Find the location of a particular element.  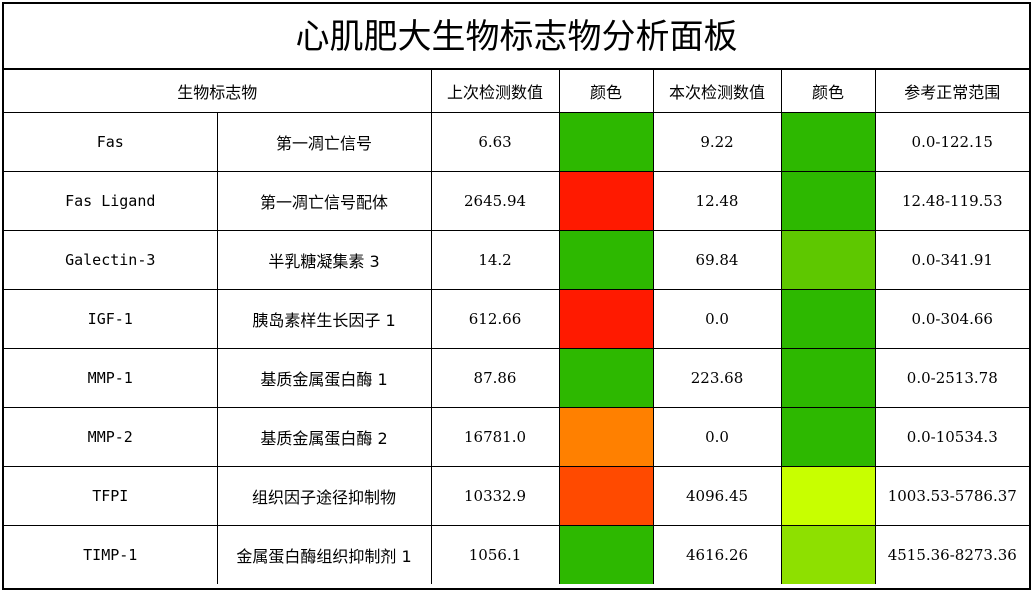

previous-value: 612.66 is located at coordinates (495, 319).